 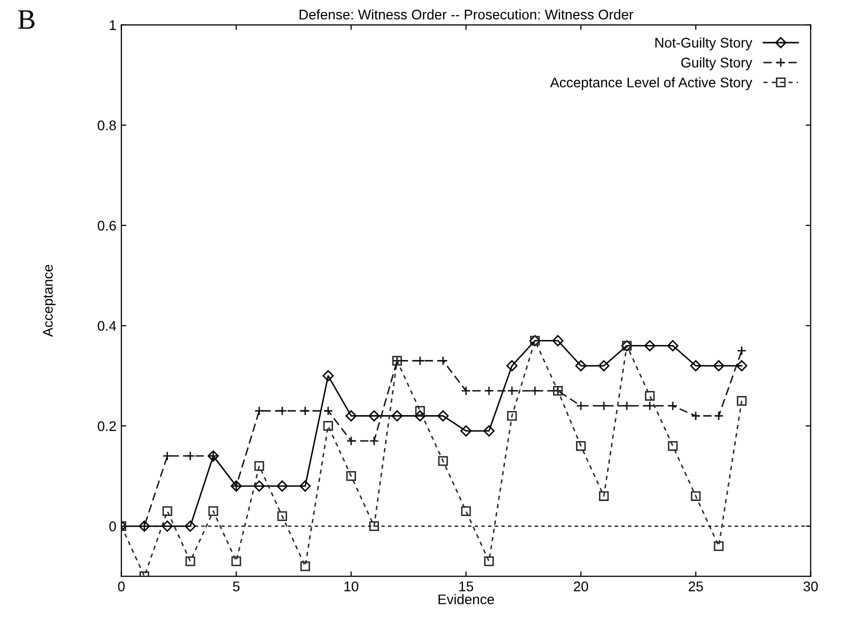 What do you see at coordinates (121, 587) in the screenshot?
I see `x-tick-label: 0` at bounding box center [121, 587].